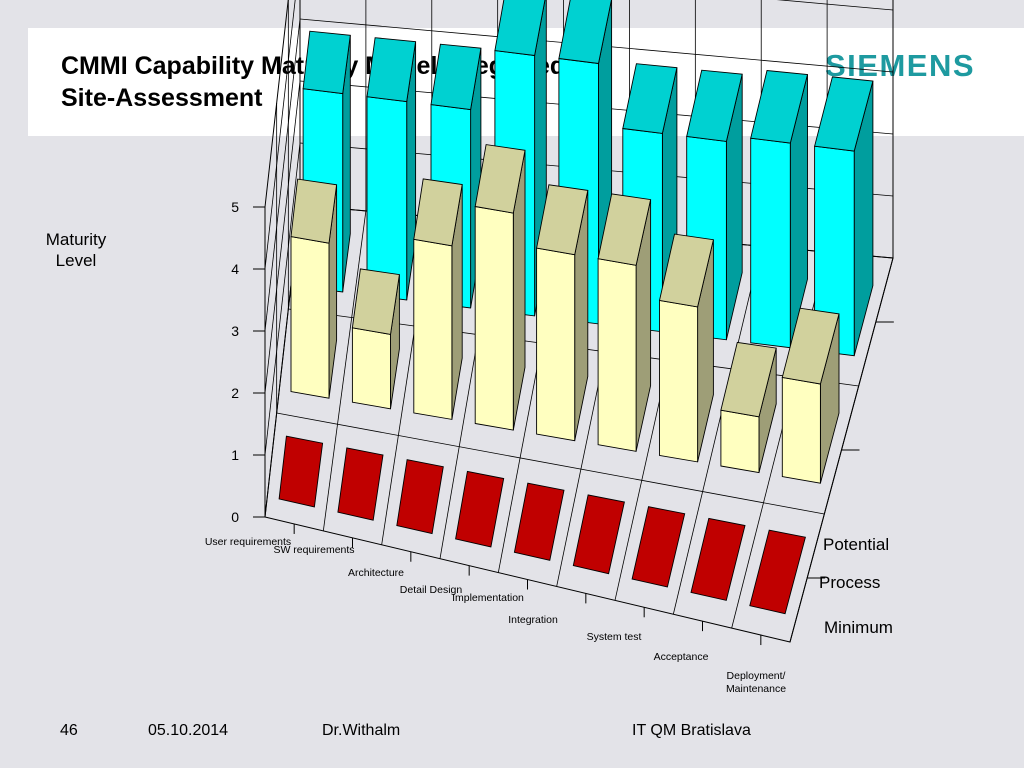 Image resolution: width=1024 pixels, height=768 pixels. I want to click on x-tick-label: Implementation, so click(488, 598).